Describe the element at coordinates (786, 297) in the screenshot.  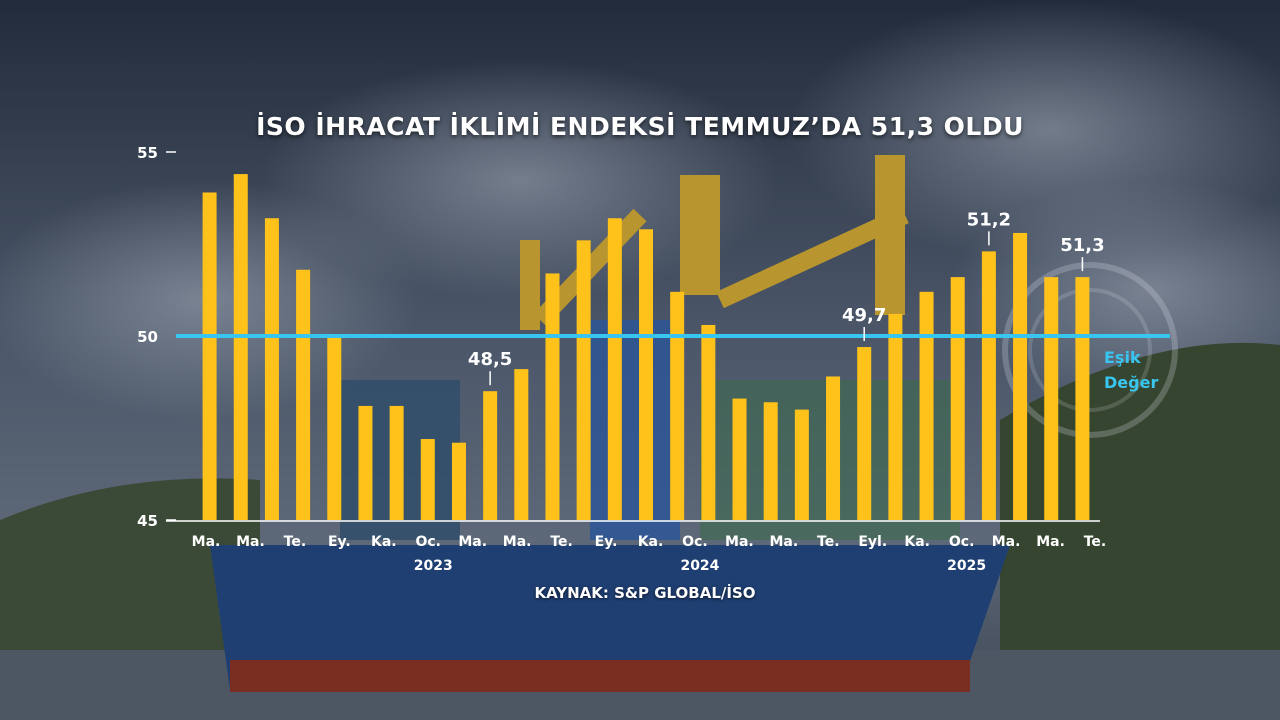
I see `annotations: 48,5 49,7 51,2 51,3` at that location.